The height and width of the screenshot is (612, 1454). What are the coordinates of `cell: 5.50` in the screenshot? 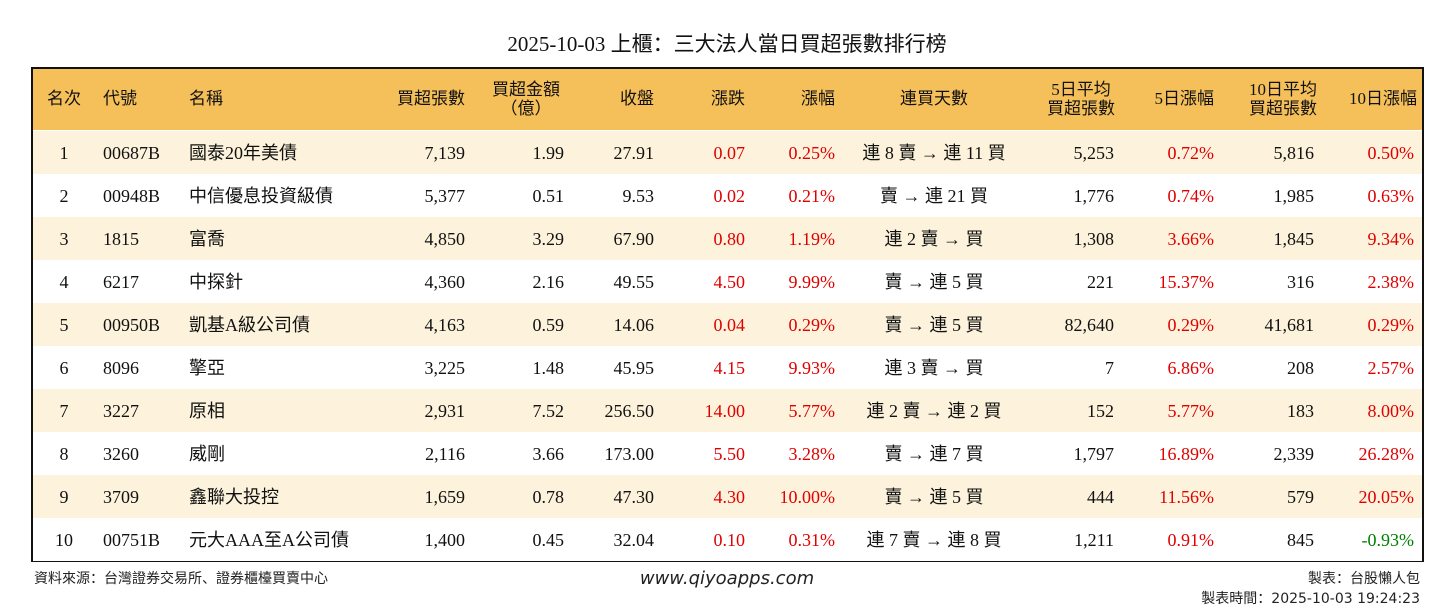 It's located at (729, 454).